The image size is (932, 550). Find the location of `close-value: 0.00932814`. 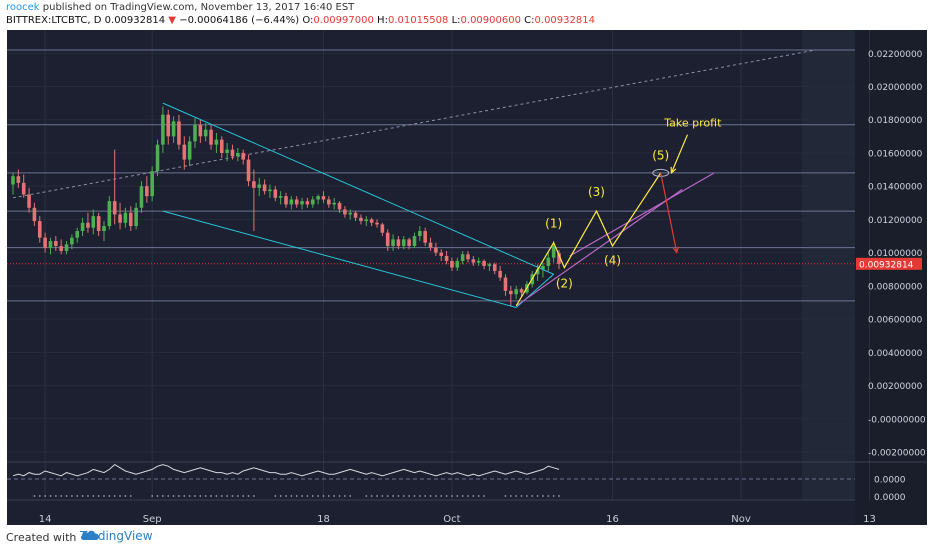

close-value: 0.00932814 is located at coordinates (564, 20).